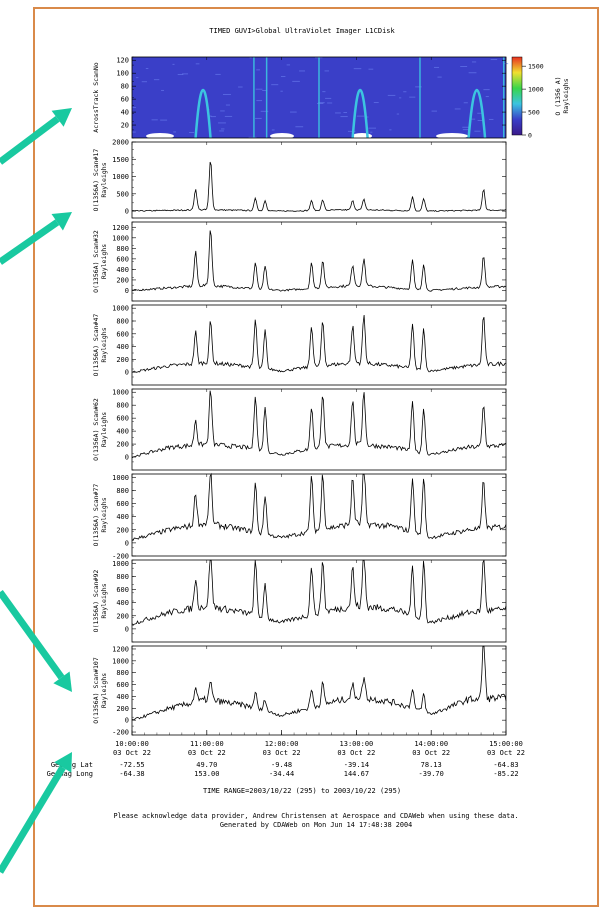 This screenshot has width=605, height=913. I want to click on y-tick-label: 2000, so click(120, 143).